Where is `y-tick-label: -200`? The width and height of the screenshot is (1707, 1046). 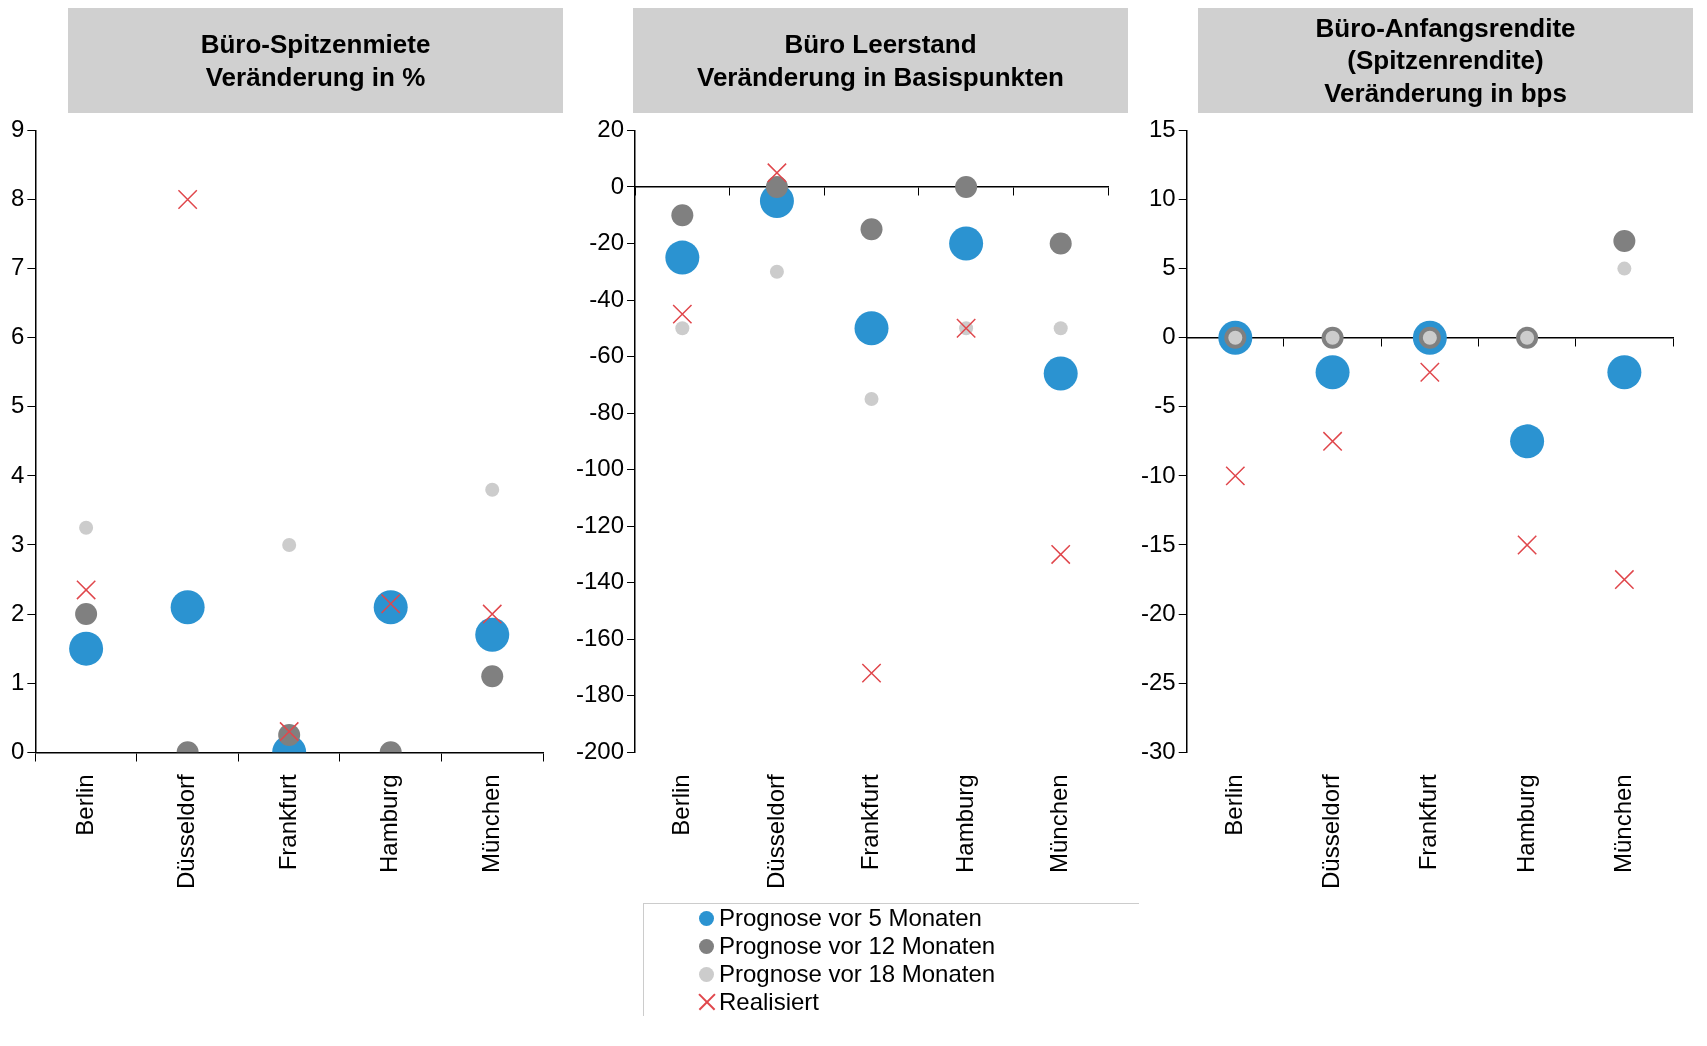
y-tick-label: -200 is located at coordinates (600, 750).